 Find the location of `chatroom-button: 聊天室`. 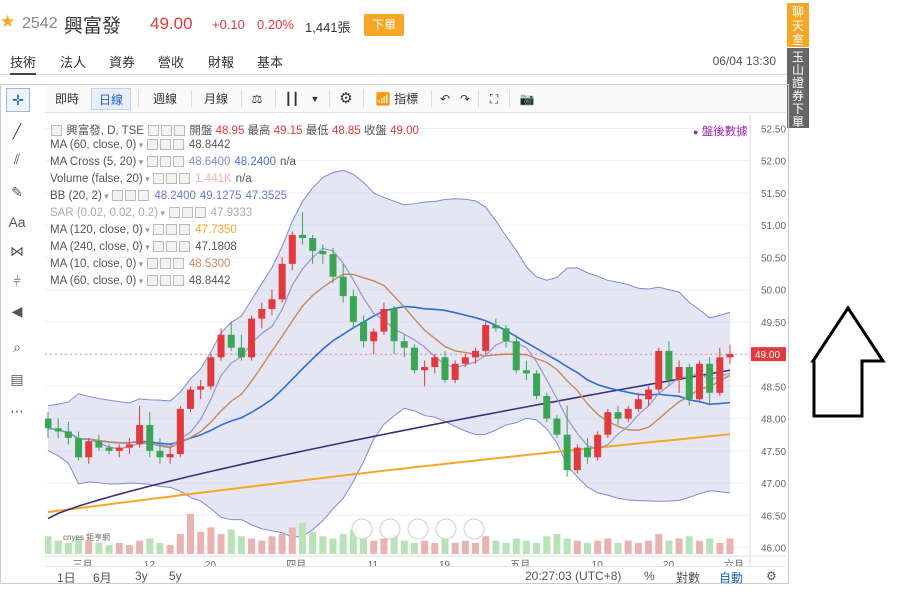

chatroom-button: 聊天室 is located at coordinates (798, 25).